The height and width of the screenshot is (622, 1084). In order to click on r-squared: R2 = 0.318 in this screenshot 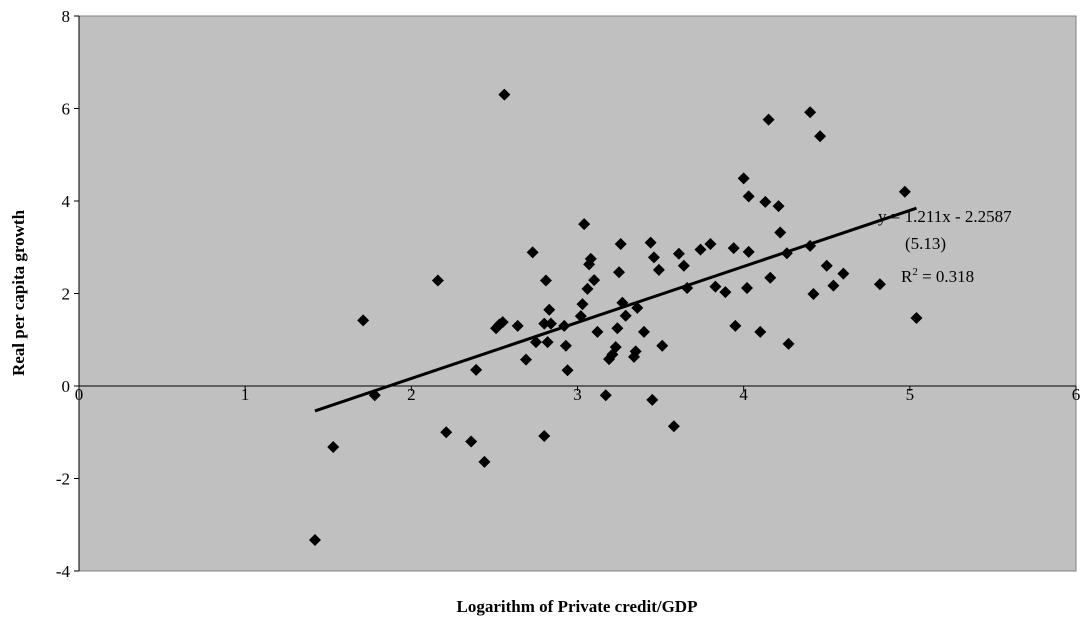, I will do `click(937, 276)`.